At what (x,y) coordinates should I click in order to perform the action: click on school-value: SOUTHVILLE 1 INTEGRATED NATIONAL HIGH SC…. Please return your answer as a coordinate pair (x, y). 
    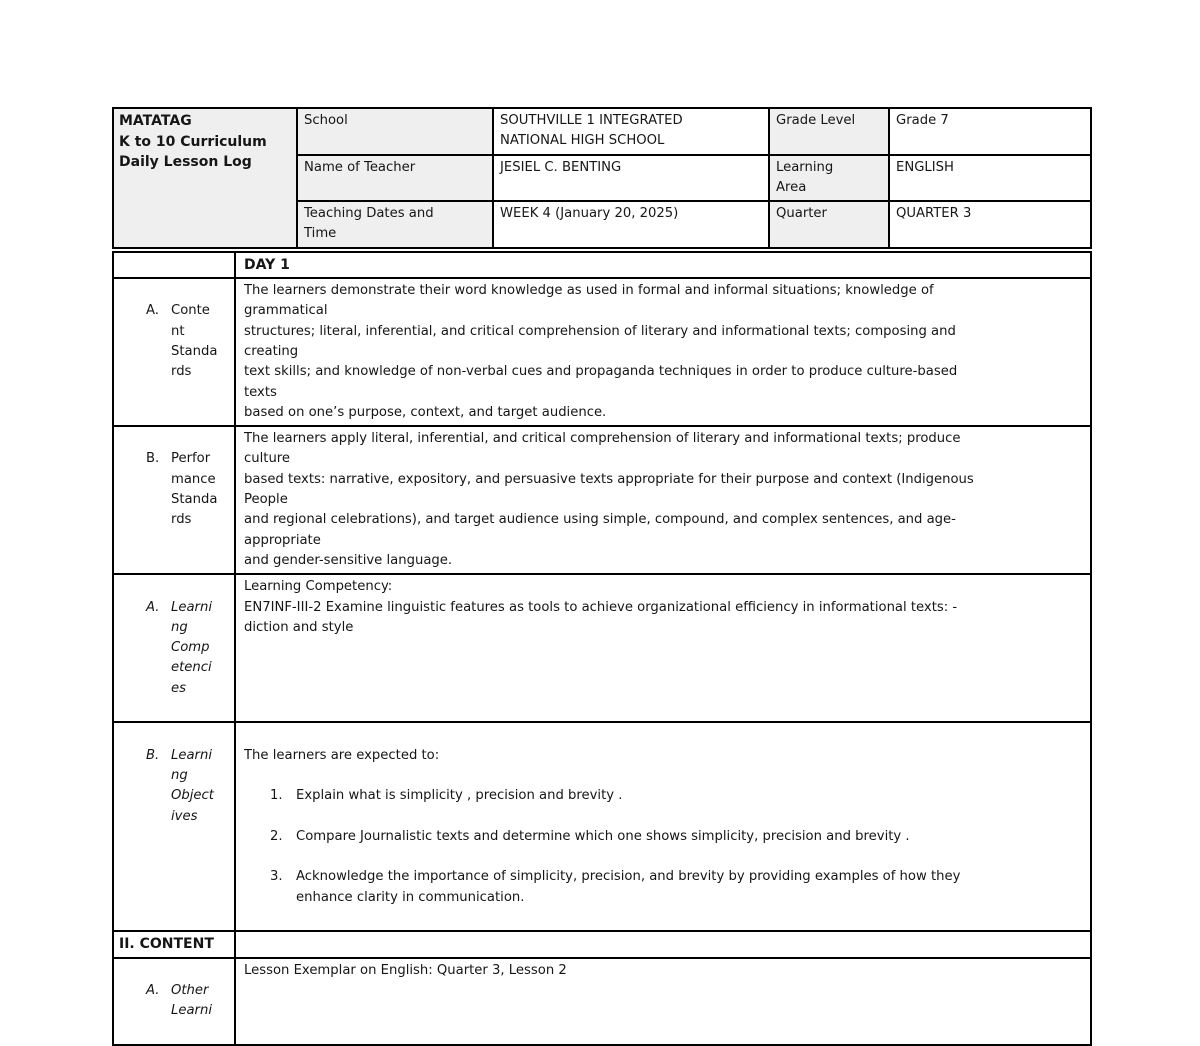
    Looking at the image, I should click on (631, 131).